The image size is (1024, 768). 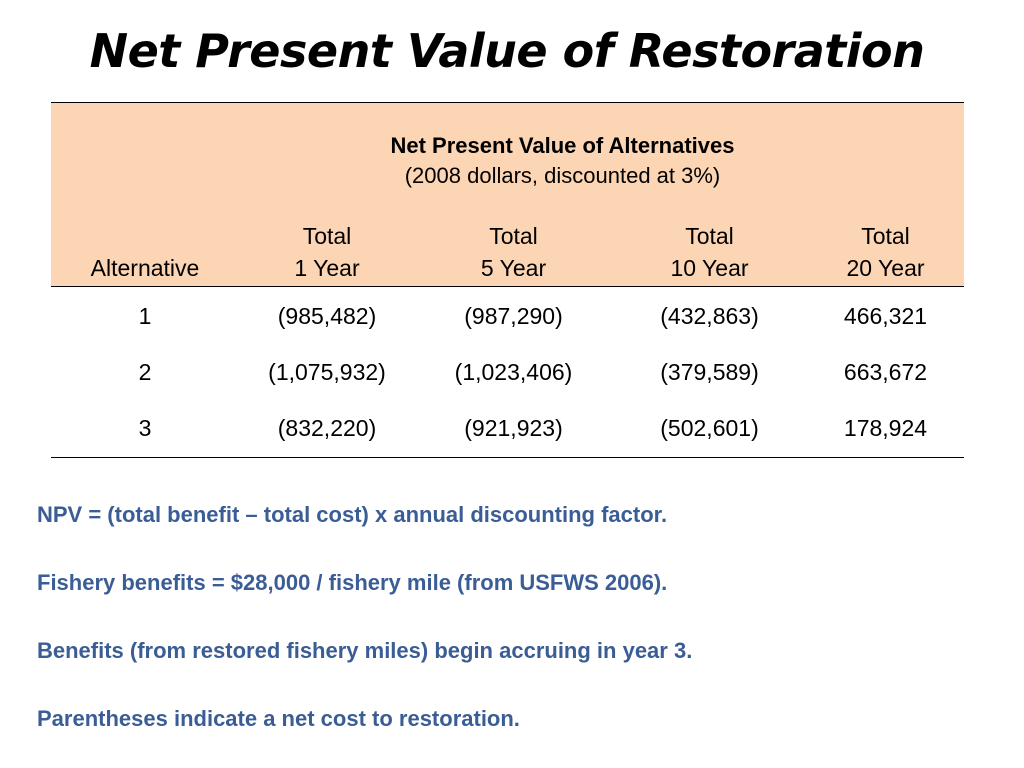 What do you see at coordinates (145, 429) in the screenshot?
I see `table-cell-alternative: 3` at bounding box center [145, 429].